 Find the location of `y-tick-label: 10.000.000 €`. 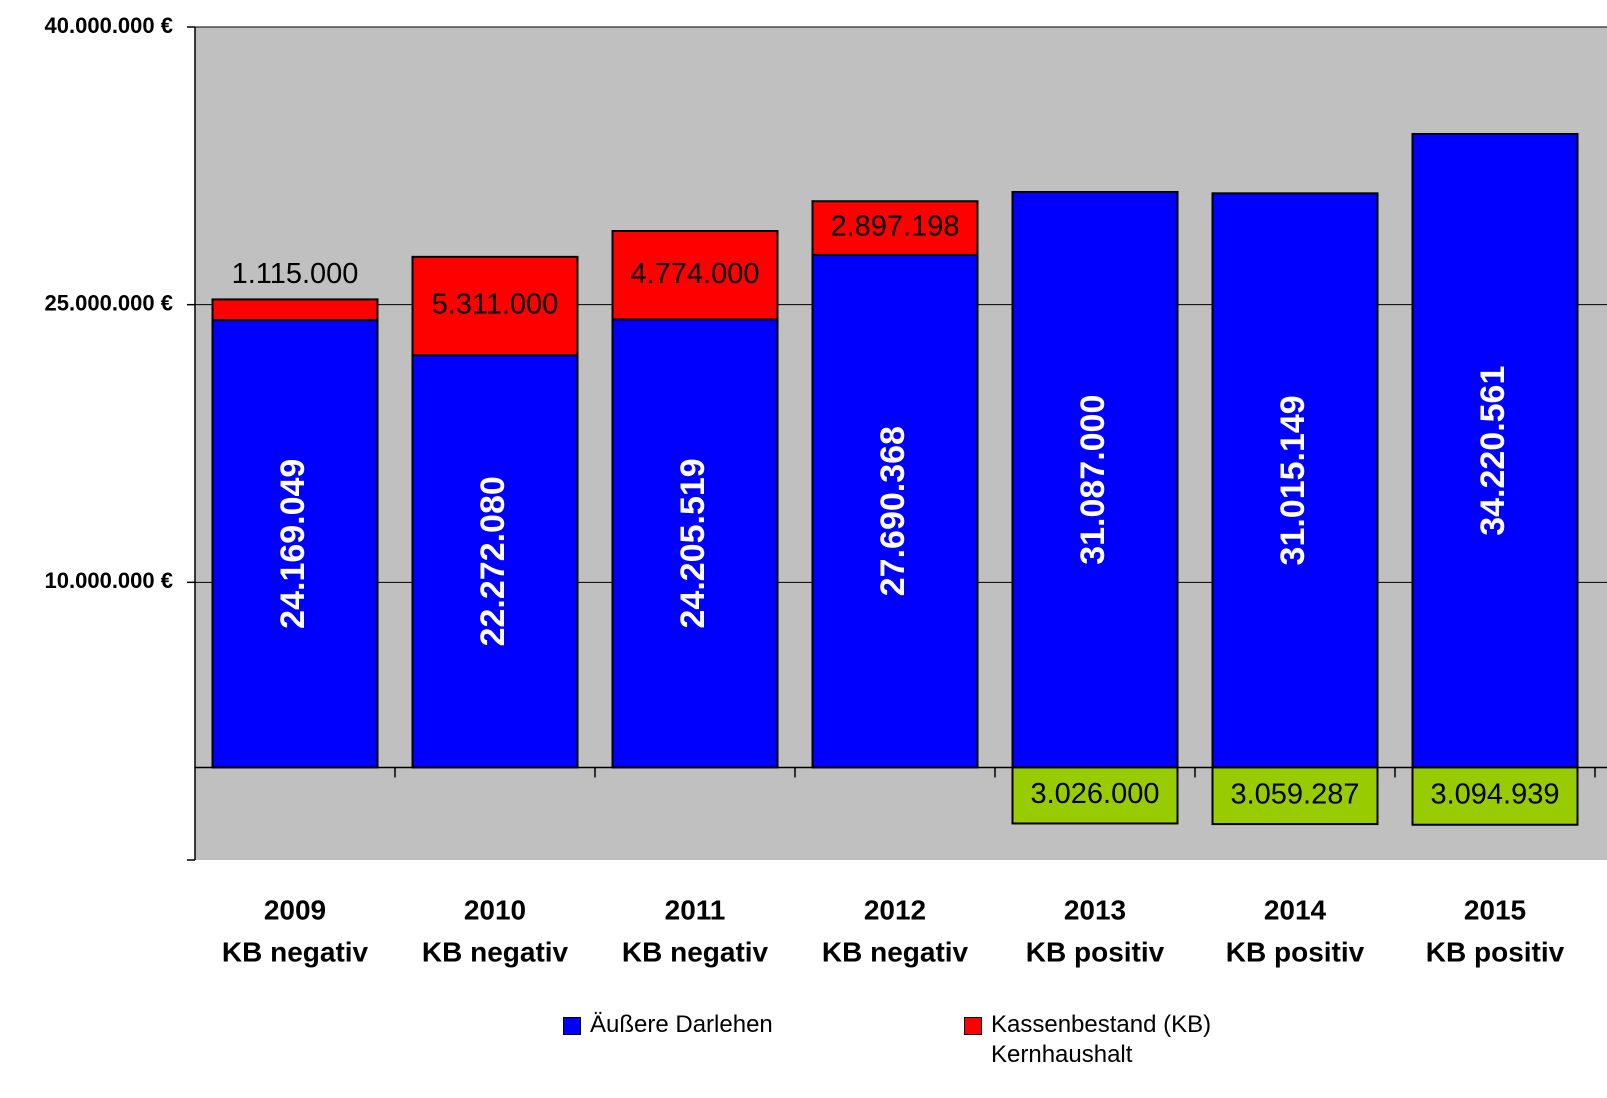

y-tick-label: 10.000.000 € is located at coordinates (109, 580).